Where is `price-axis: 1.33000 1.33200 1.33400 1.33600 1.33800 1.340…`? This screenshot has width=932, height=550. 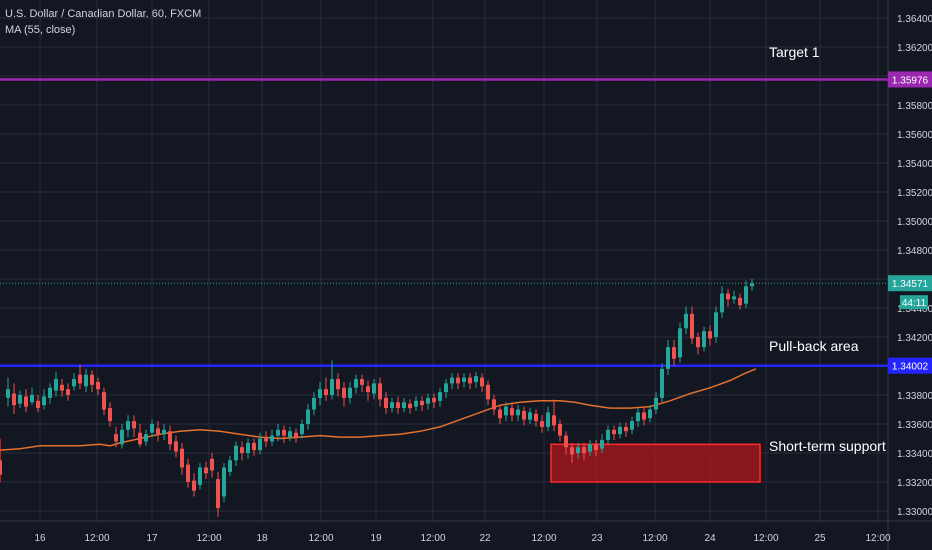
price-axis: 1.33000 1.33200 1.33400 1.33600 1.33800 1.340… is located at coordinates (909, 275).